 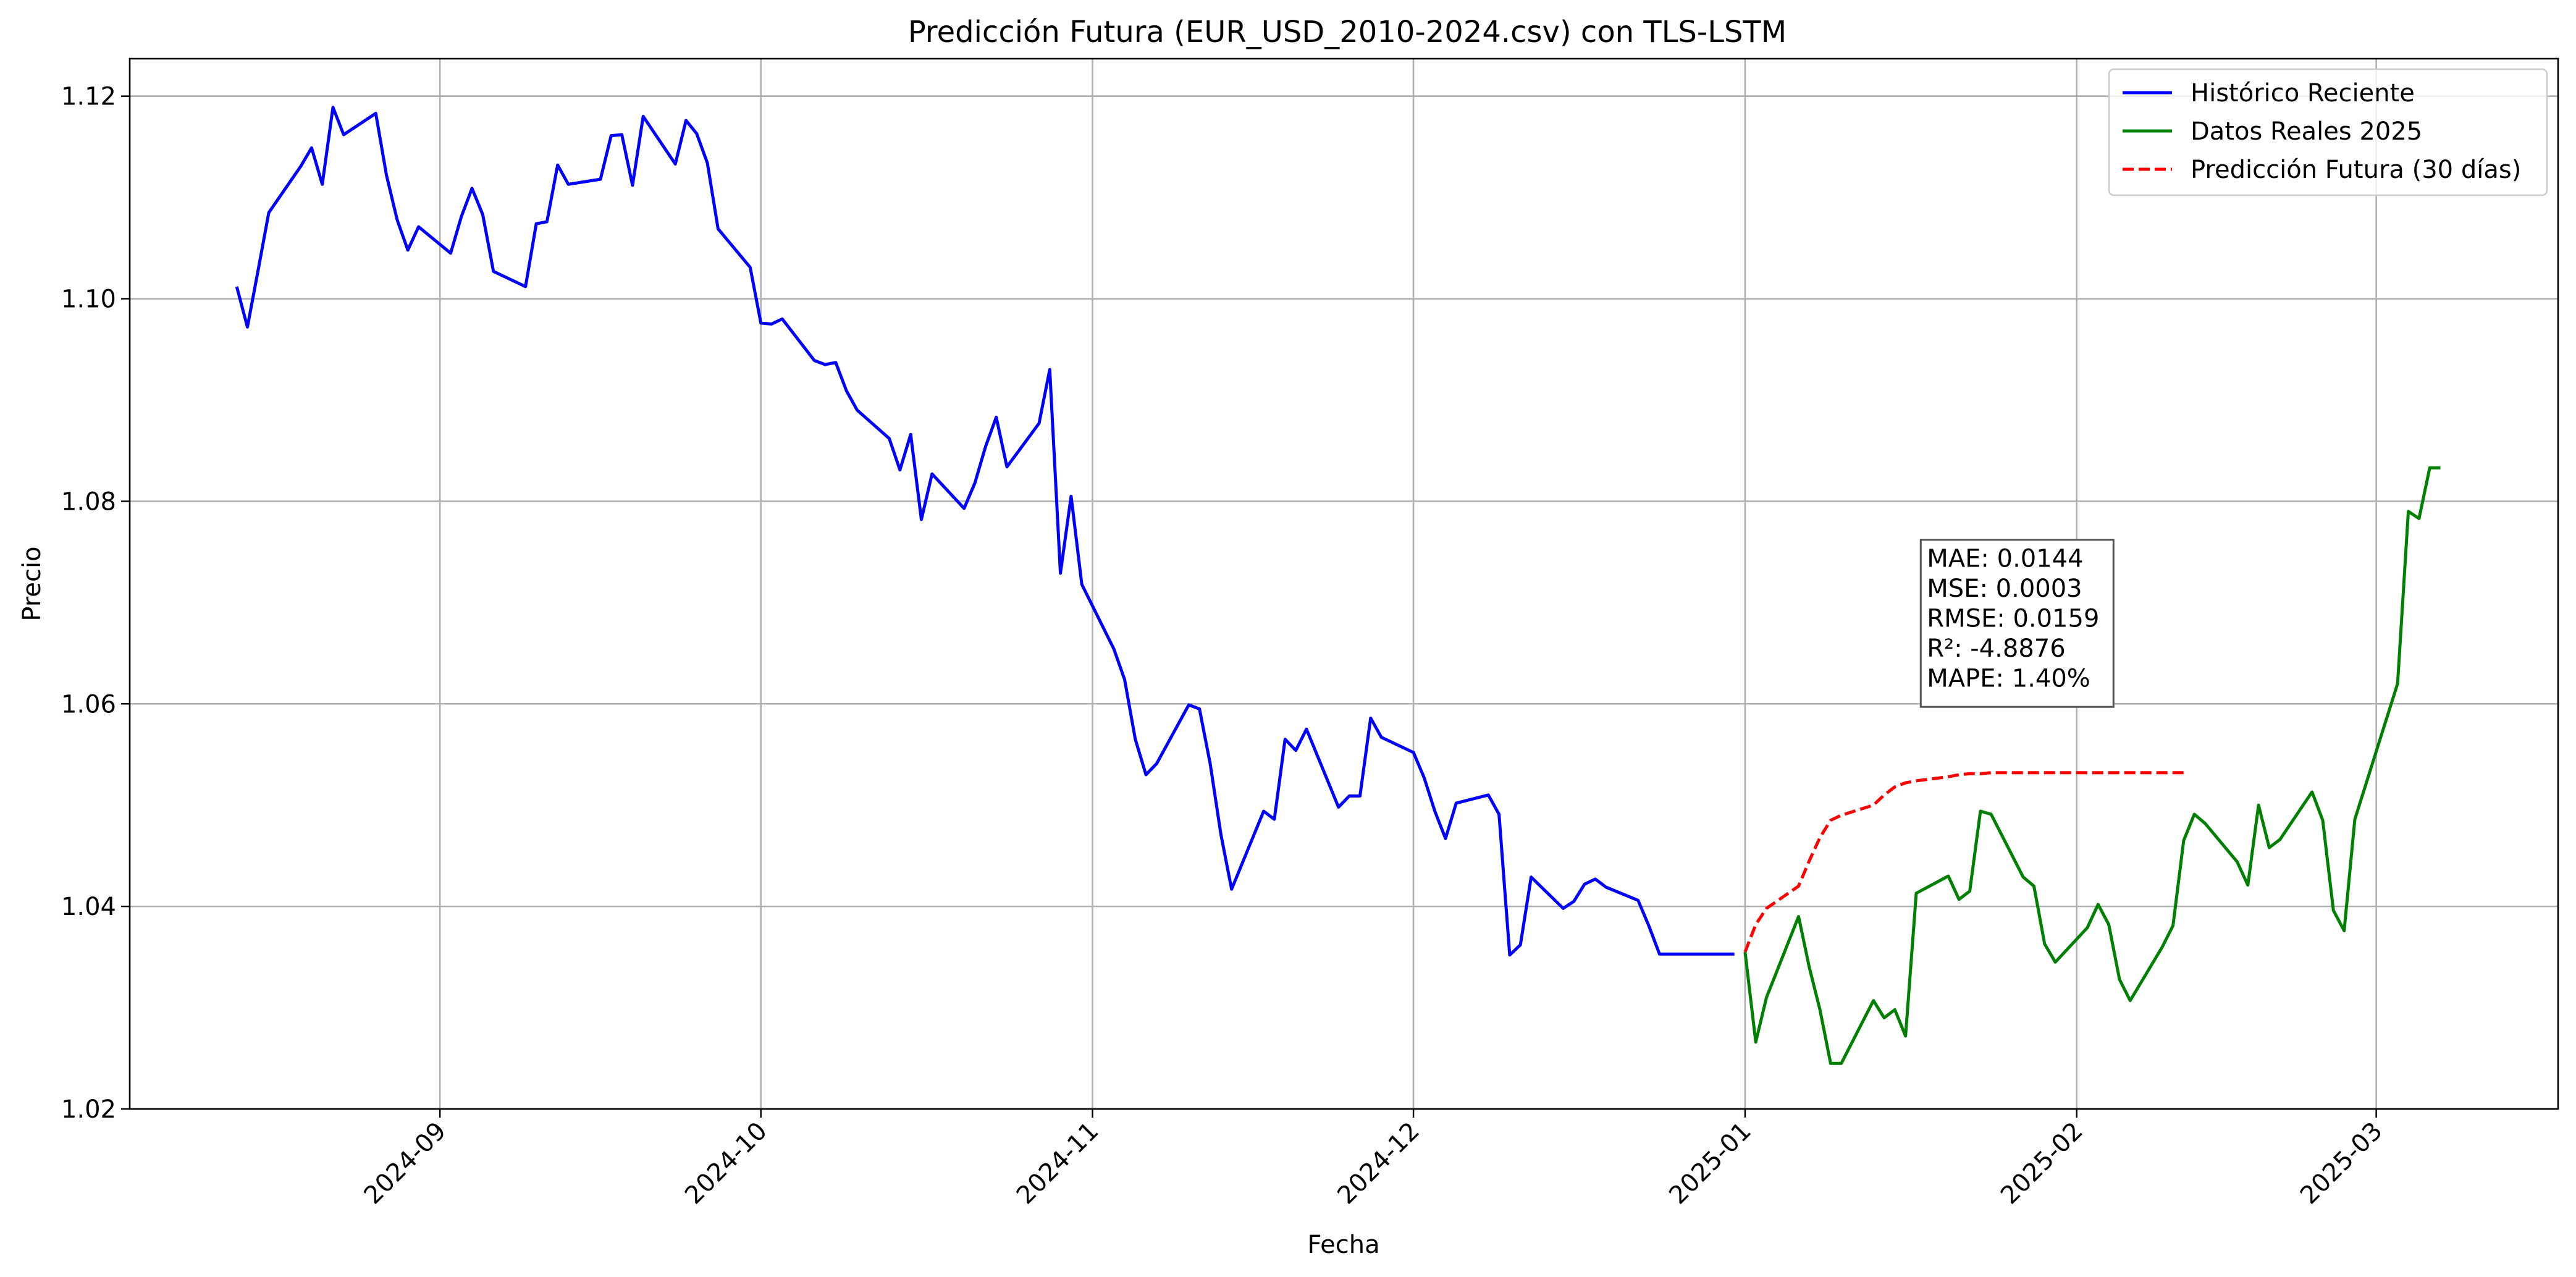 I want to click on series-line-prediccion-futura-30-dias, so click(x=1963, y=862).